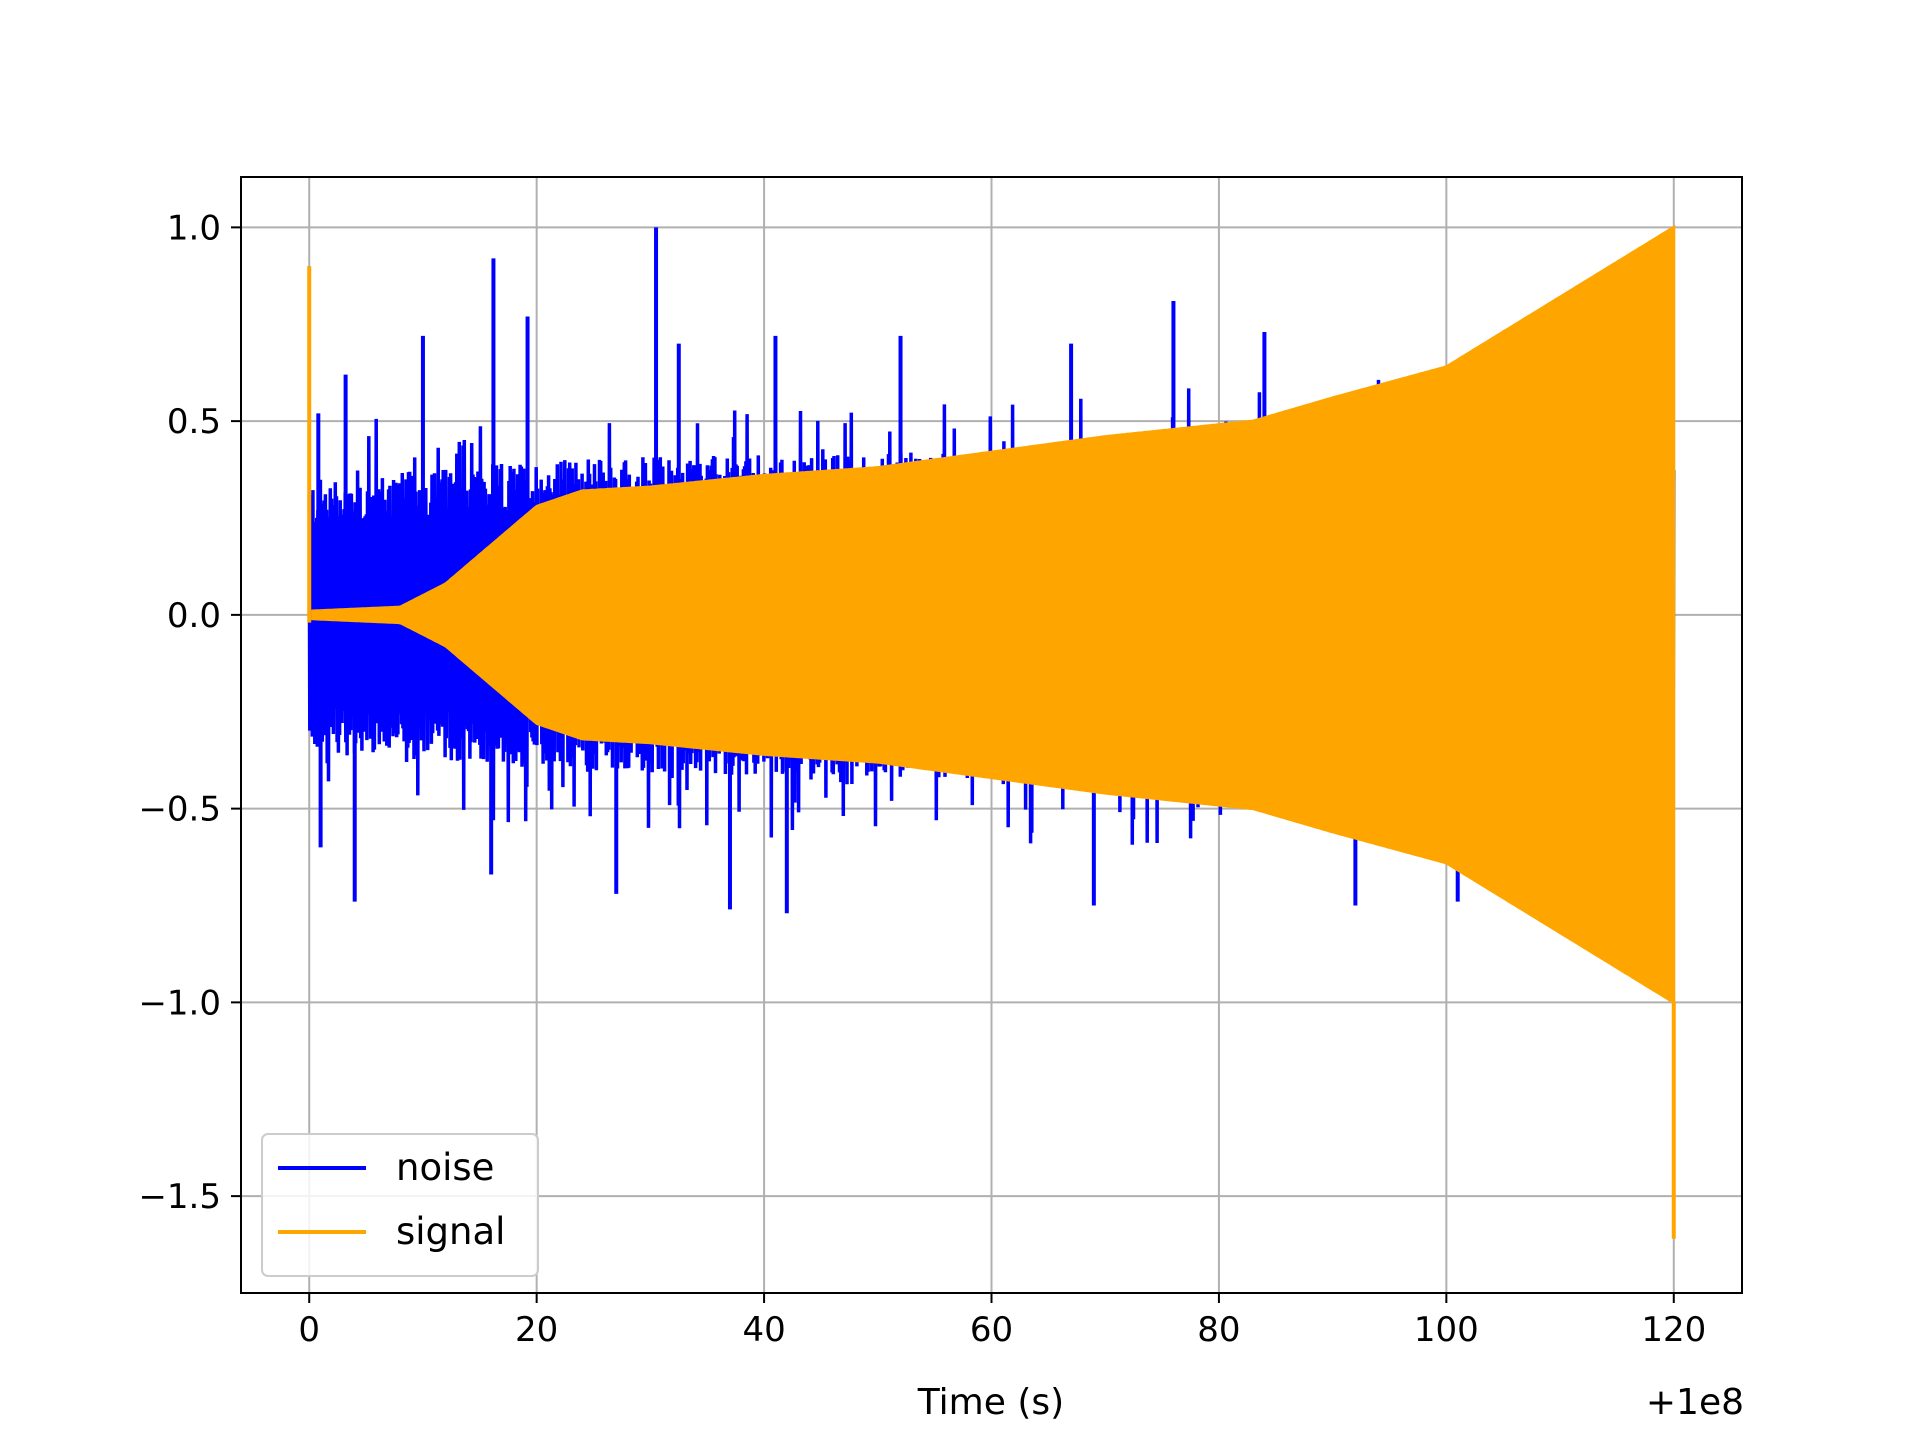  Describe the element at coordinates (194, 422) in the screenshot. I see `y-tick-label: 0.5` at that location.